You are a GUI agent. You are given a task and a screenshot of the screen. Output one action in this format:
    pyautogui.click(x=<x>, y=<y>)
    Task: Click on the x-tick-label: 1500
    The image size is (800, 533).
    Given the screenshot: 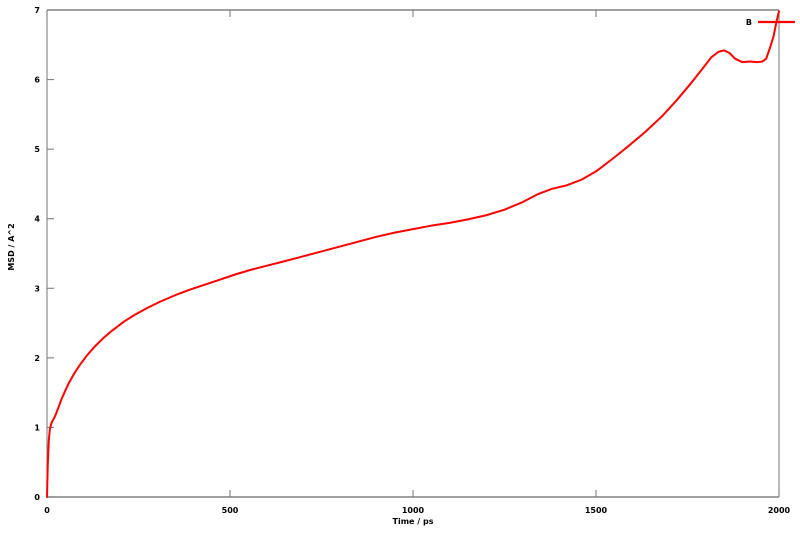 What is the action you would take?
    pyautogui.click(x=596, y=510)
    